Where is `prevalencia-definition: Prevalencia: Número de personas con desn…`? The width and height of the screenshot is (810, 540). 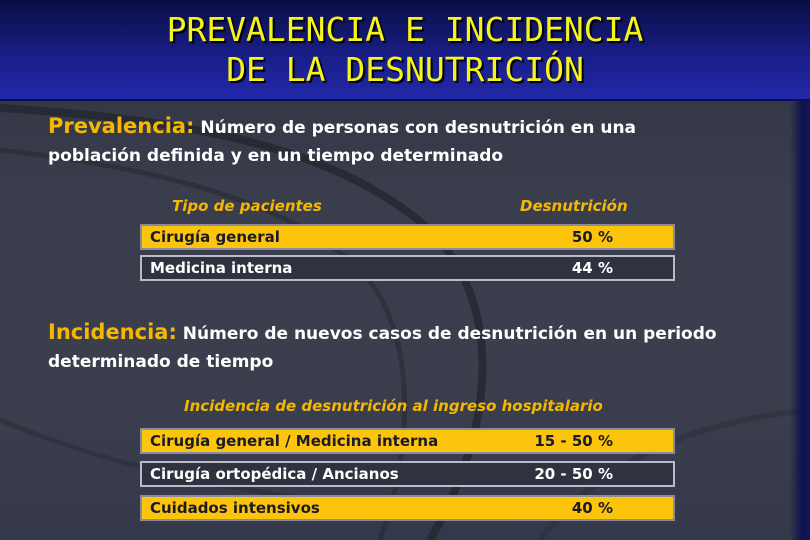 prevalencia-definition: Prevalencia: Número de personas con desn… is located at coordinates (342, 141).